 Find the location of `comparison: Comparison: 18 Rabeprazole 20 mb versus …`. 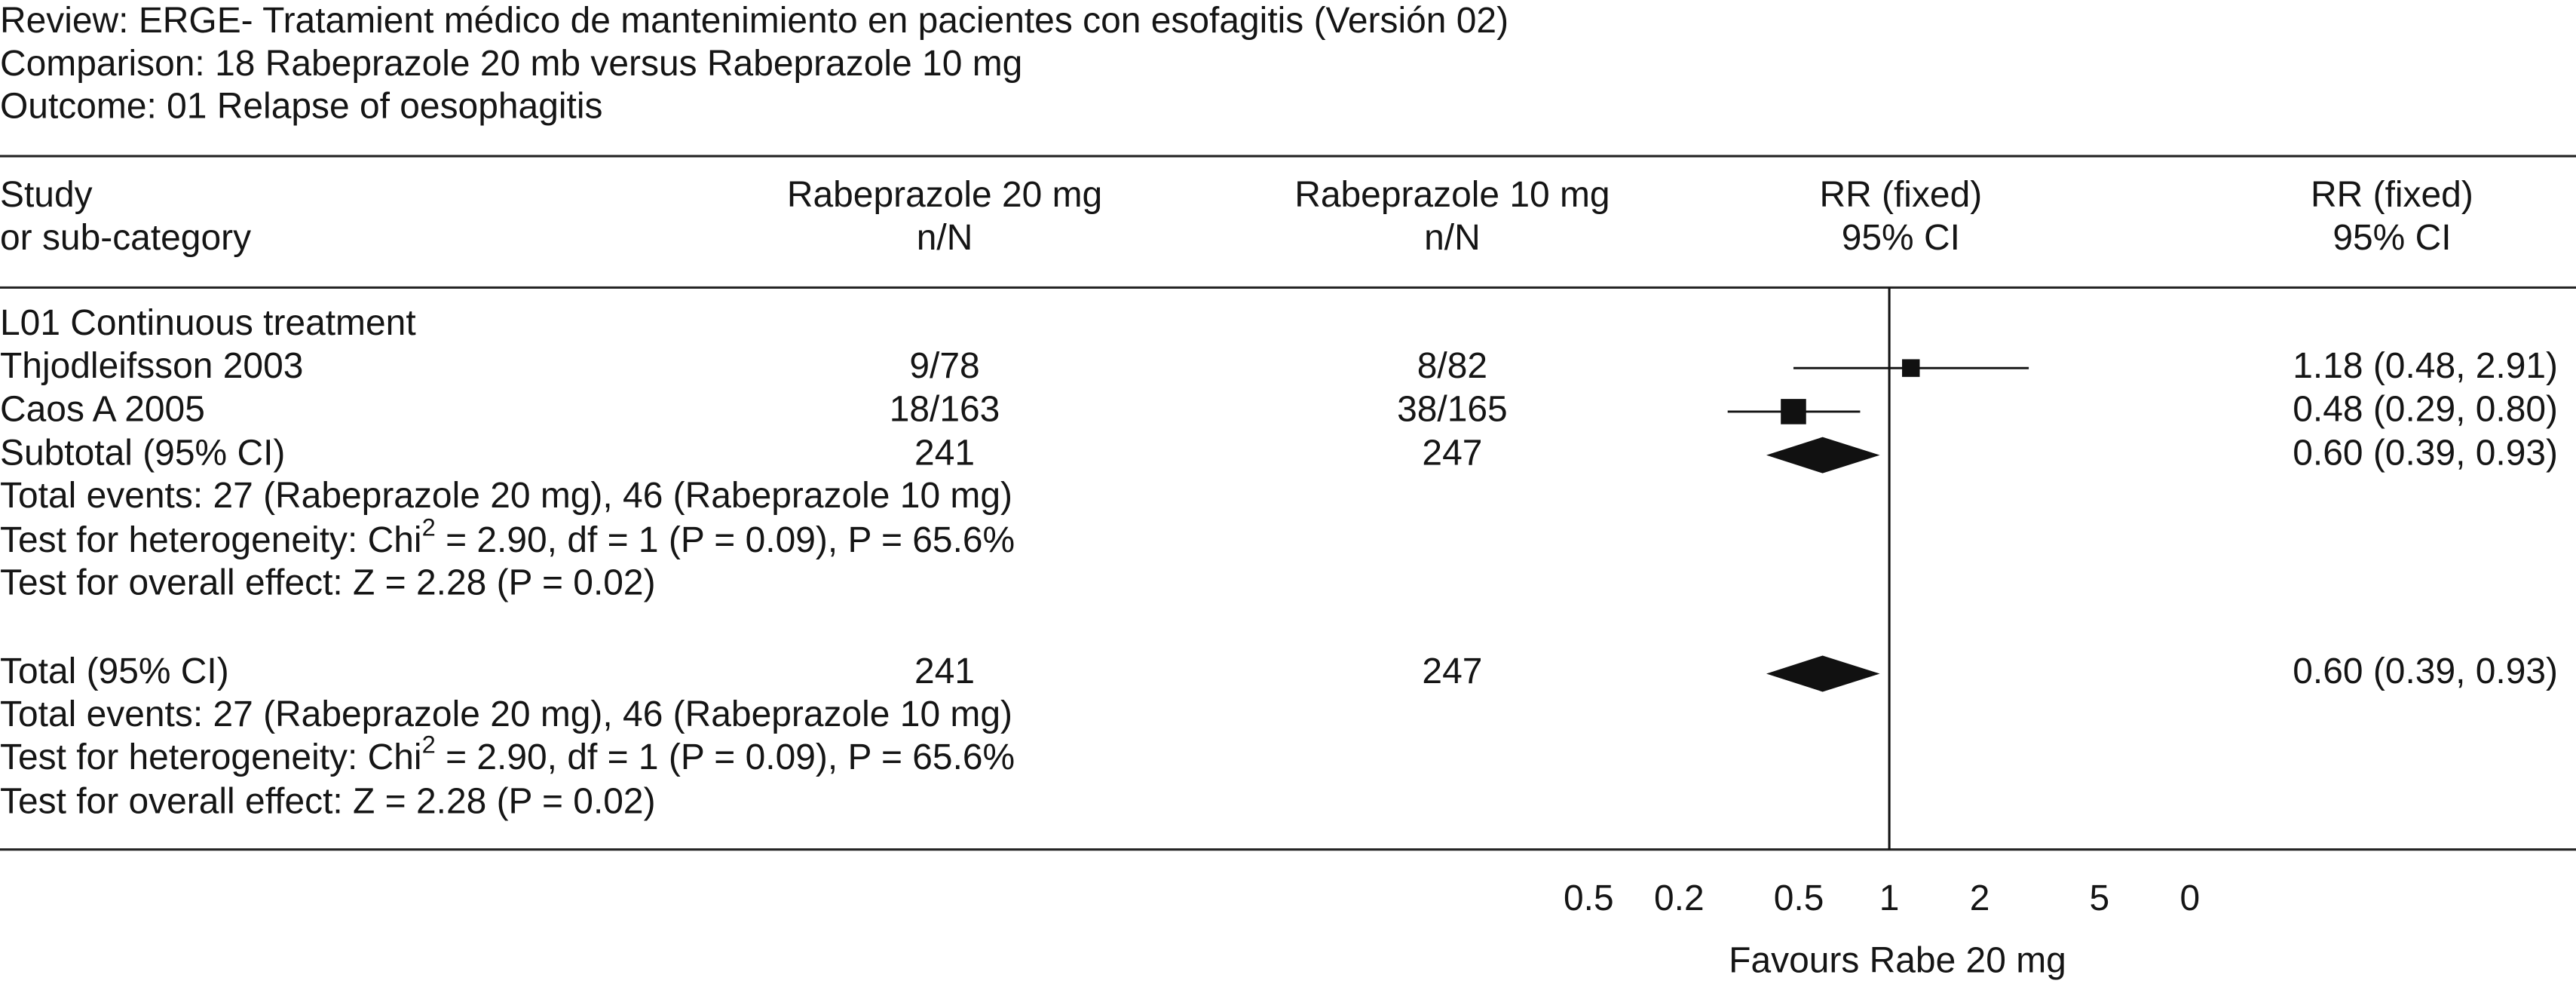

comparison: Comparison: 18 Rabeprazole 20 mb versus … is located at coordinates (511, 64).